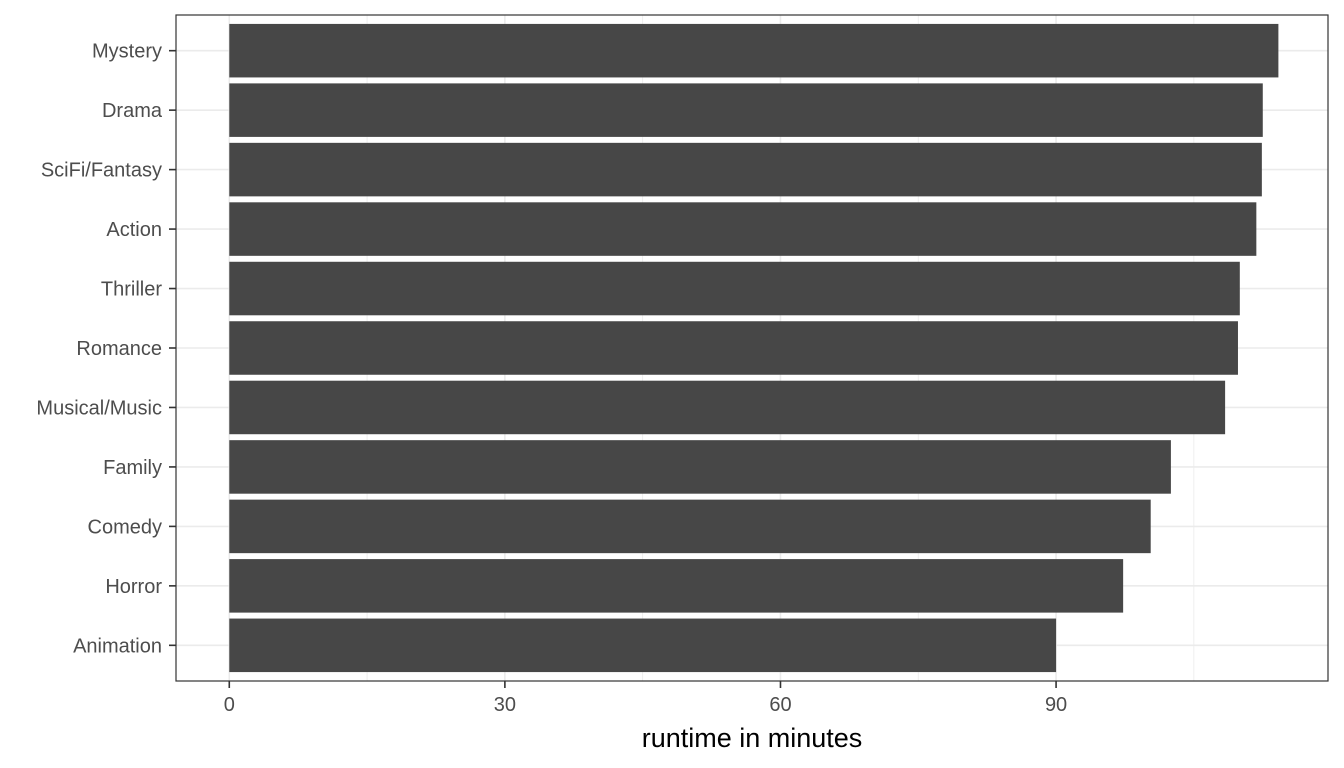 Image resolution: width=1344 pixels, height=768 pixels. Describe the element at coordinates (134, 230) in the screenshot. I see `y-tick-label: Action` at that location.